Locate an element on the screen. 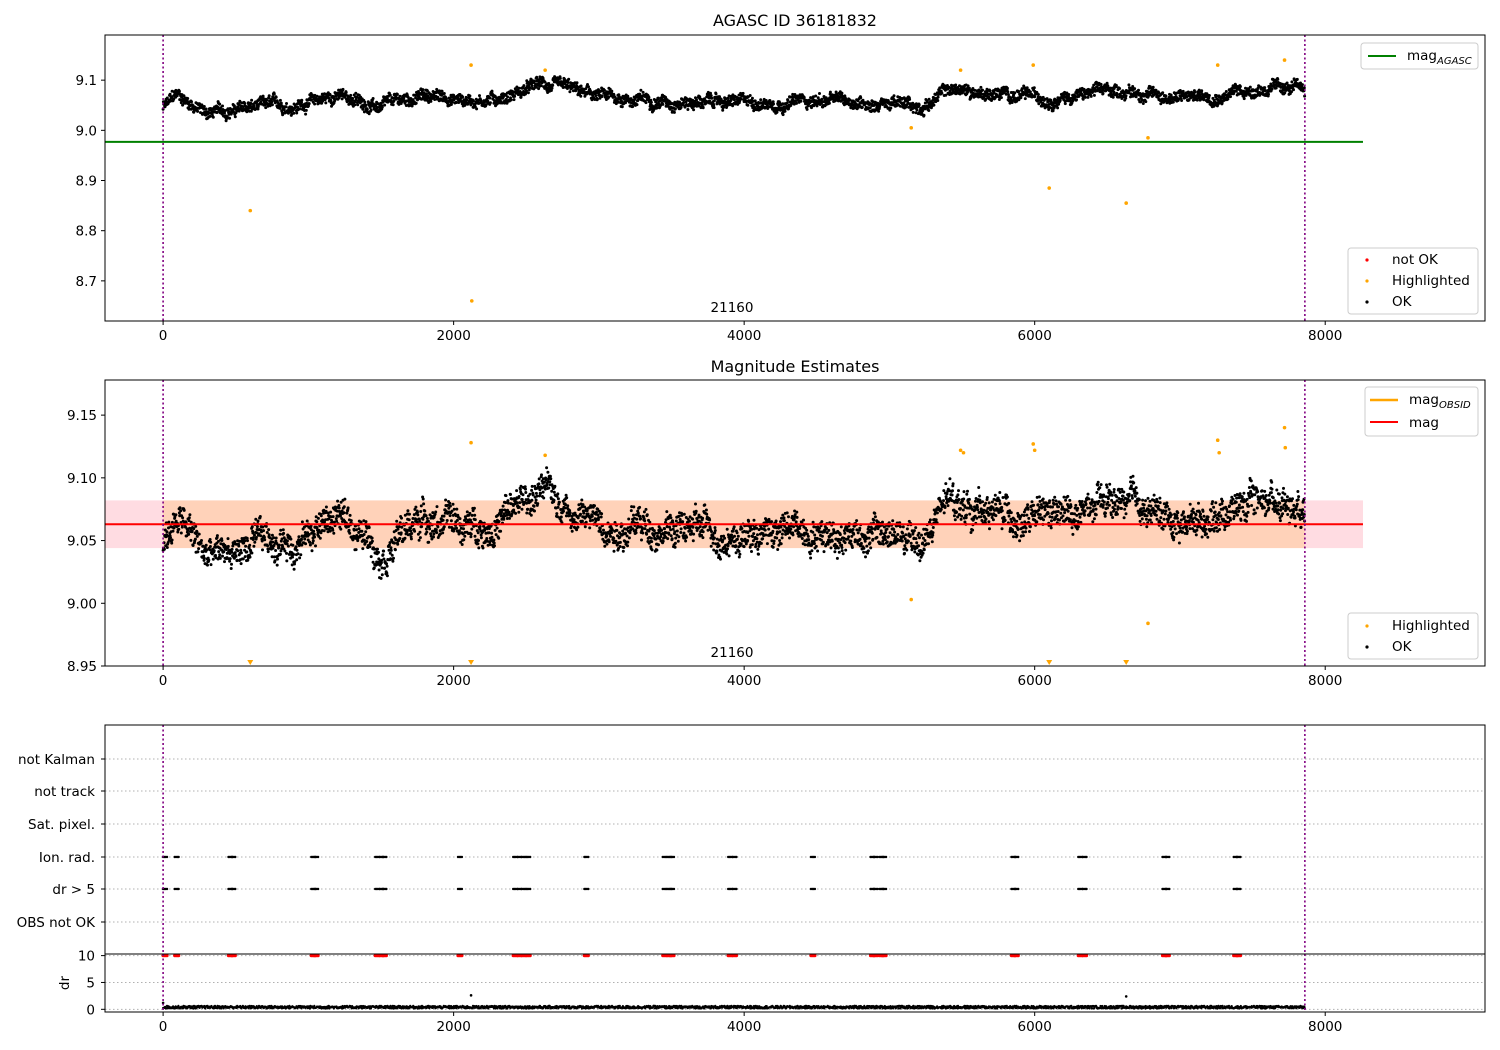 The image size is (1500, 1050). y-tick-label: 9.1 is located at coordinates (86, 81).